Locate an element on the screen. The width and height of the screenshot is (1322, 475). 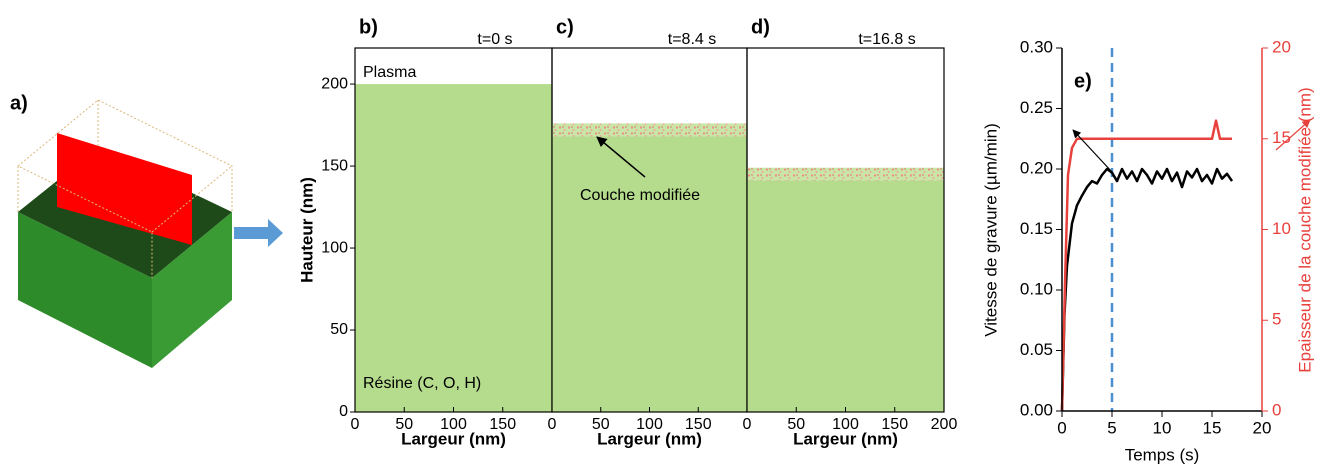
panel-label: d) is located at coordinates (760, 27).